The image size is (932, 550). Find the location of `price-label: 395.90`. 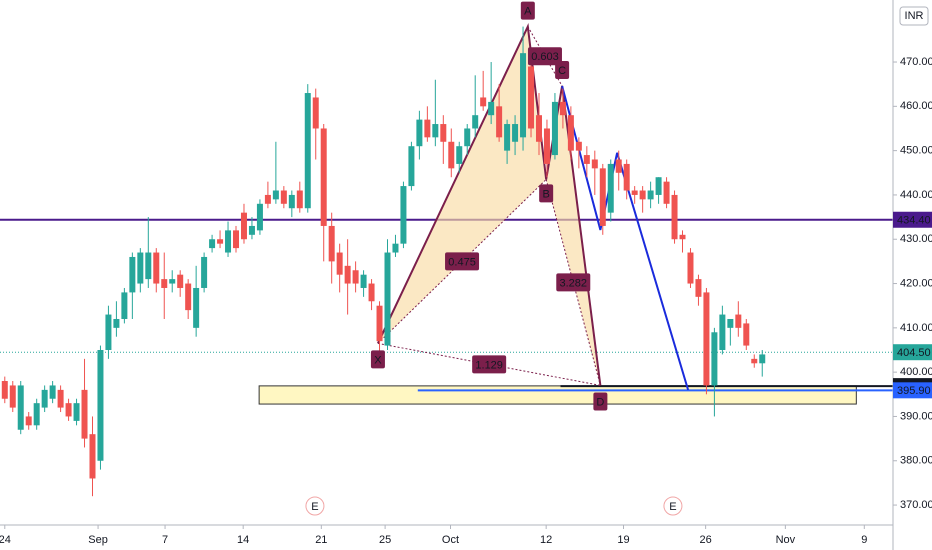

price-label: 395.90 is located at coordinates (914, 391).